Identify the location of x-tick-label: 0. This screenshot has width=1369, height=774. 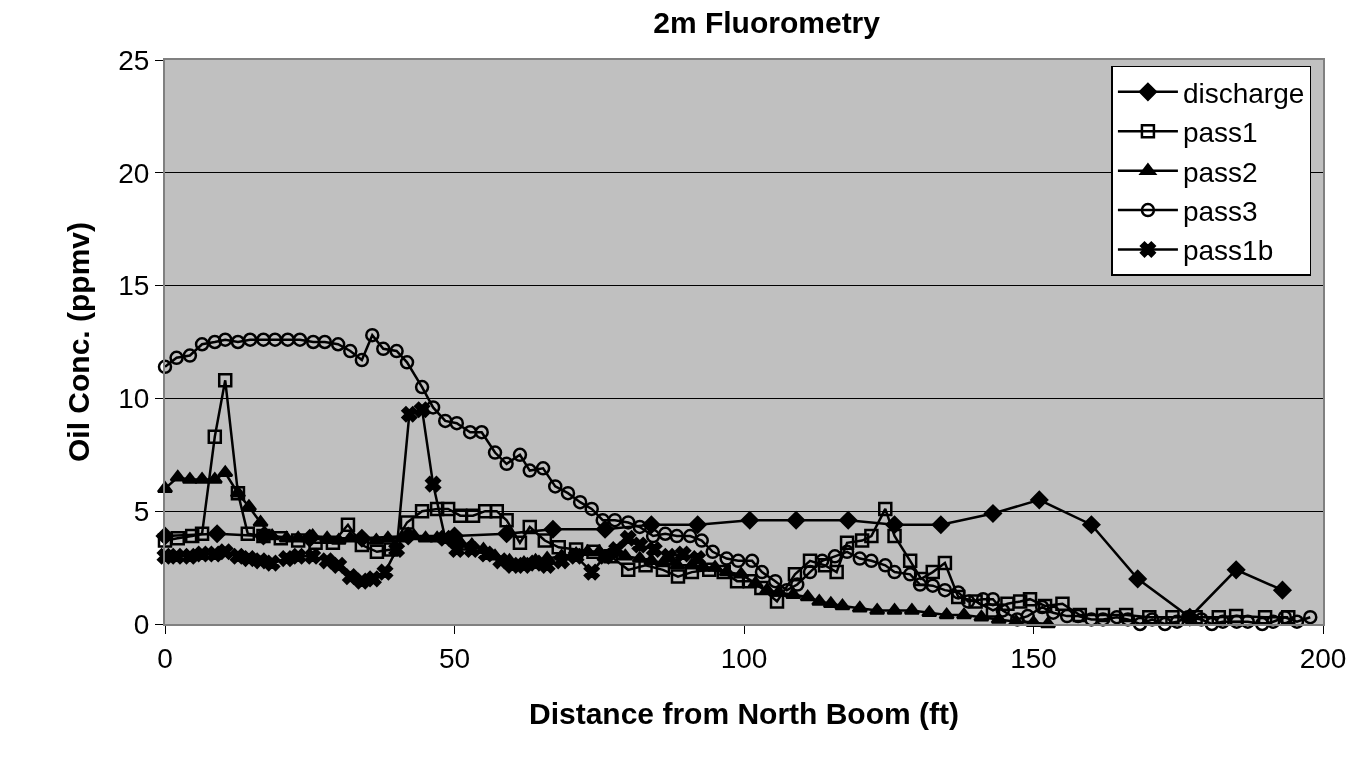
(165, 658).